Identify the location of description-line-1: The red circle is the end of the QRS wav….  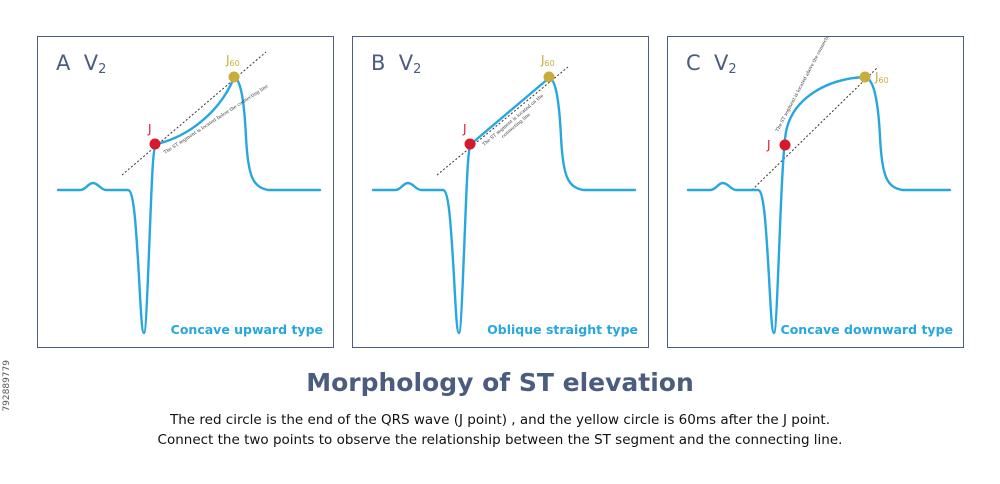
(499, 420).